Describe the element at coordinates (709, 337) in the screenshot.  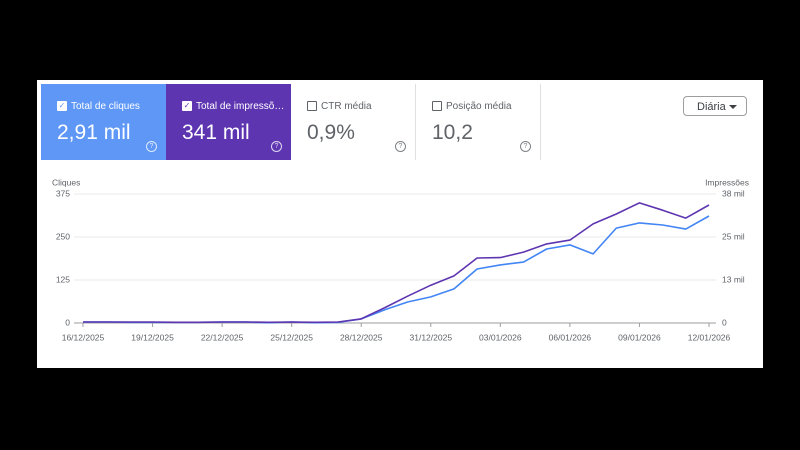
I see `x-tick-label: 12/01/2026` at that location.